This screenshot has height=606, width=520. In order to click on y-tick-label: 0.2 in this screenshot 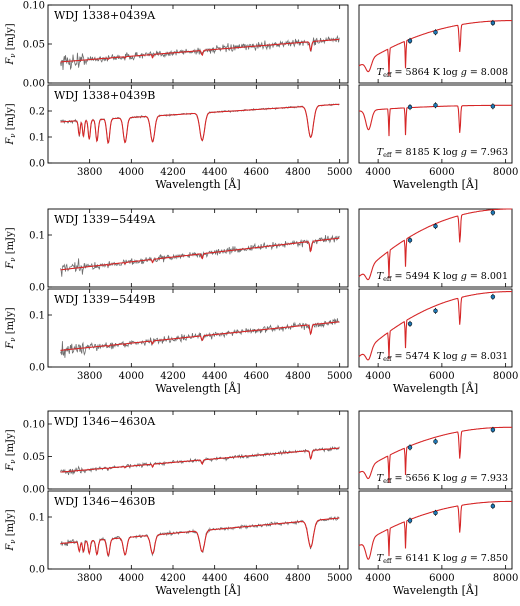, I will do `click(37, 112)`.